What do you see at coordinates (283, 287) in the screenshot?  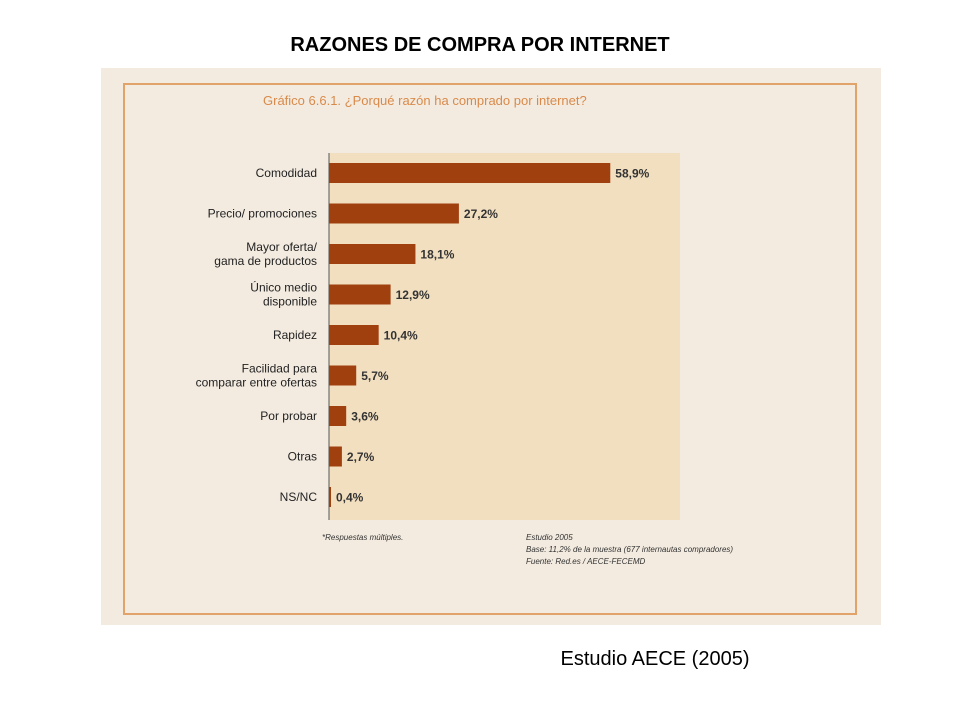 I see `category-label: Único medio` at bounding box center [283, 287].